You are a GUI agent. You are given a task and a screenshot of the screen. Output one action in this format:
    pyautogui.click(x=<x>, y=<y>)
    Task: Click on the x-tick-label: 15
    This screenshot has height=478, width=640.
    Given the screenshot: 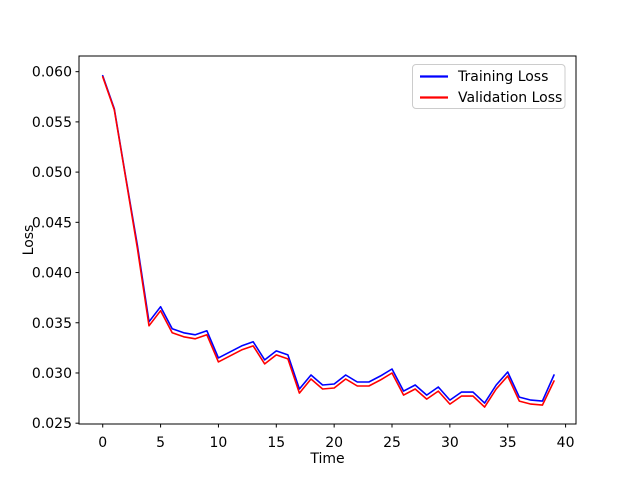 What is the action you would take?
    pyautogui.click(x=276, y=443)
    